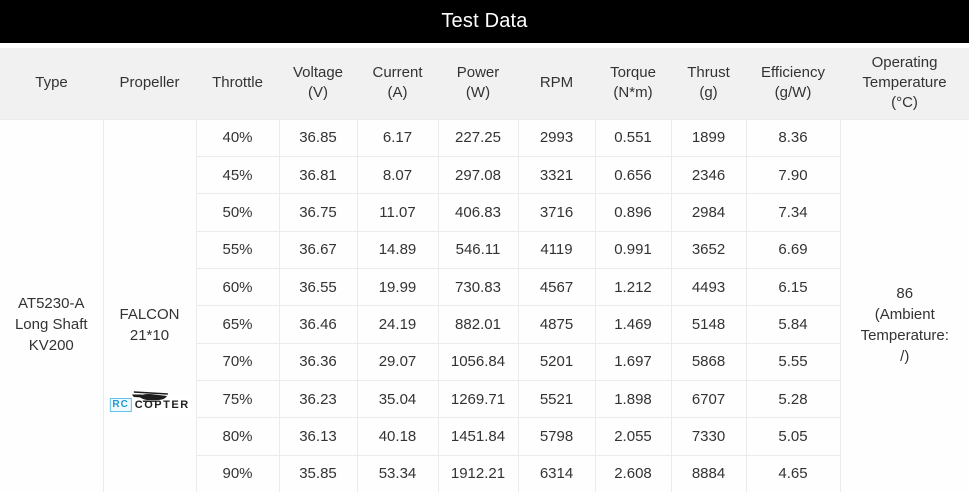 The width and height of the screenshot is (969, 492). What do you see at coordinates (708, 362) in the screenshot?
I see `cell-thrust: 5868` at bounding box center [708, 362].